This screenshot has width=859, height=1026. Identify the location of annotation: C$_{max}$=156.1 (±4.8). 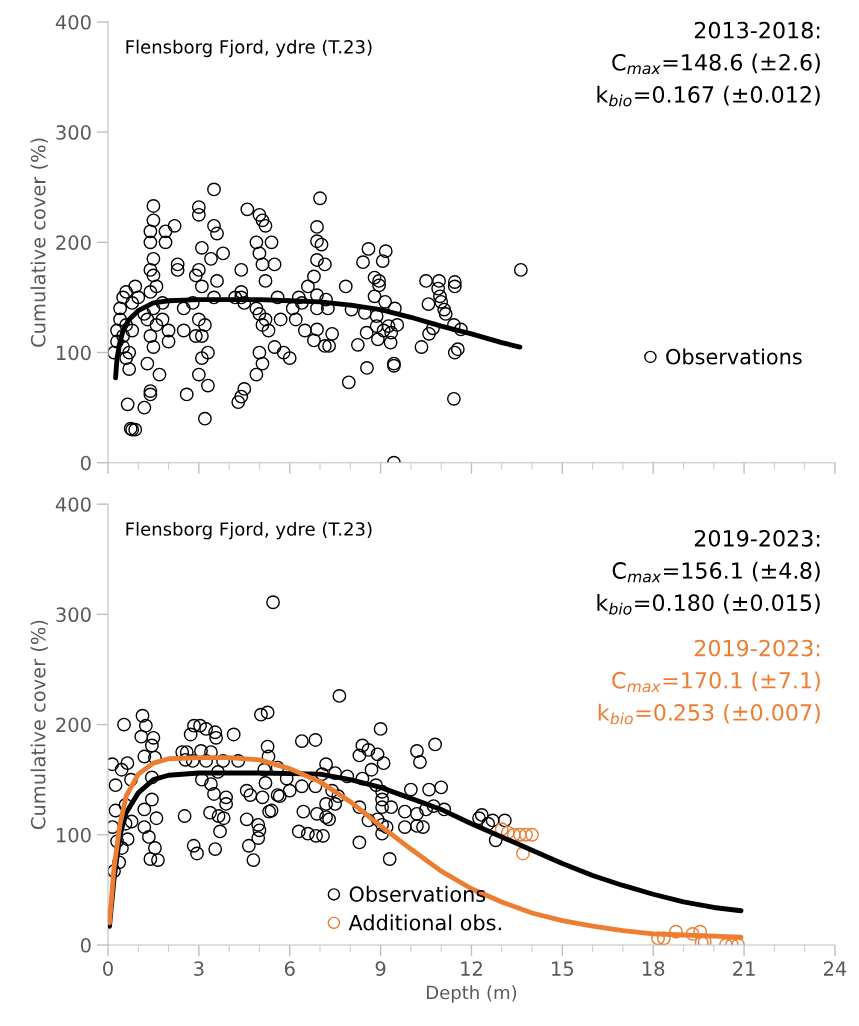
(716, 572).